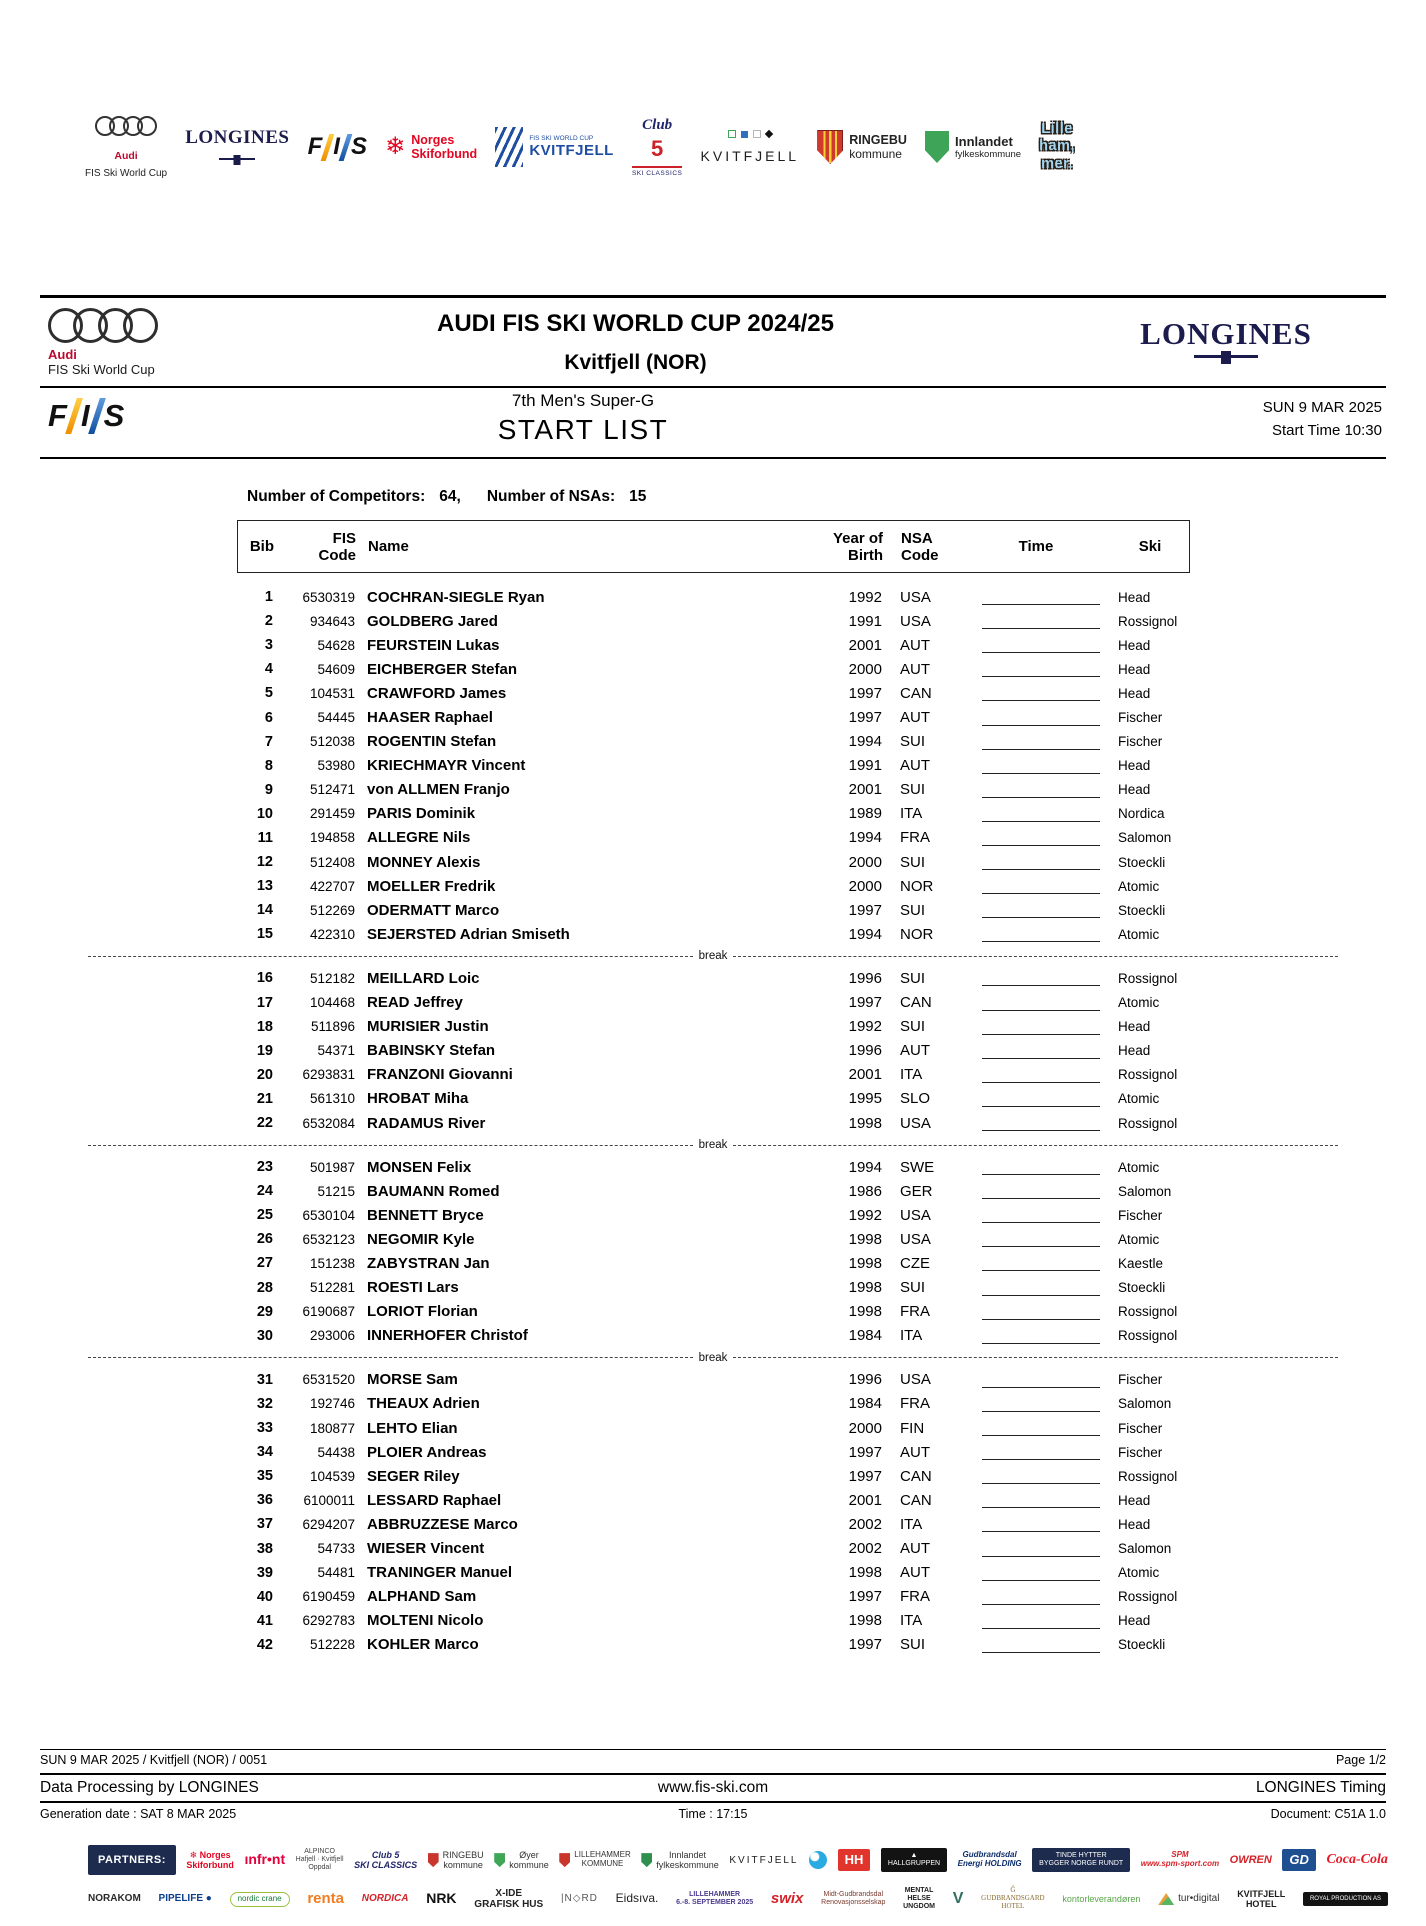 The height and width of the screenshot is (1926, 1426). Describe the element at coordinates (126, 147) in the screenshot. I see `audi-fis-ski-world-cup-logo: Audi FIS Ski World Cup` at that location.